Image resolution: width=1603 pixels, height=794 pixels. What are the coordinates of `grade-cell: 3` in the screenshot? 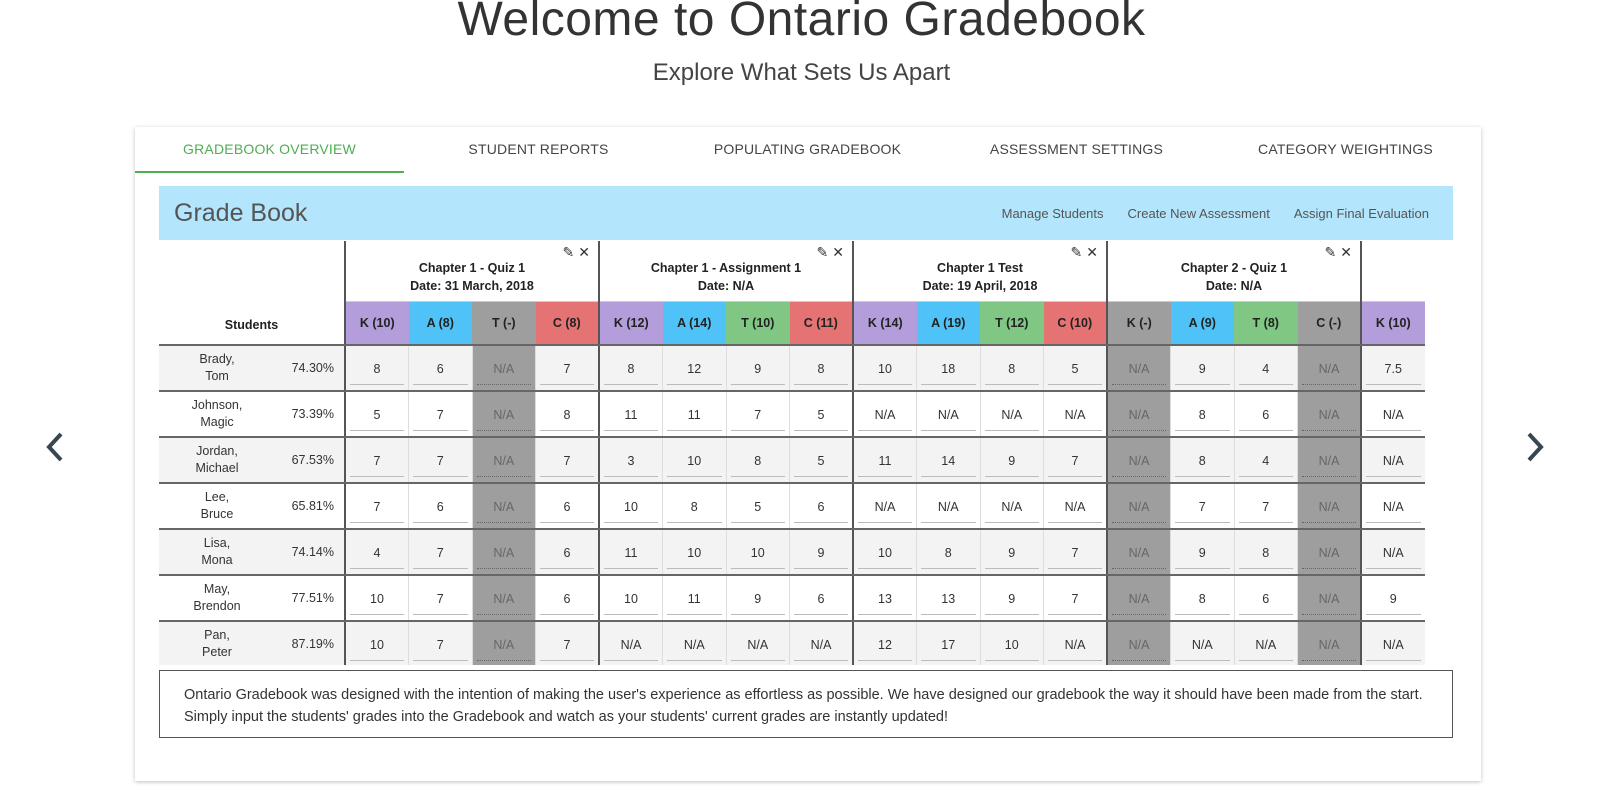 It's located at (630, 460).